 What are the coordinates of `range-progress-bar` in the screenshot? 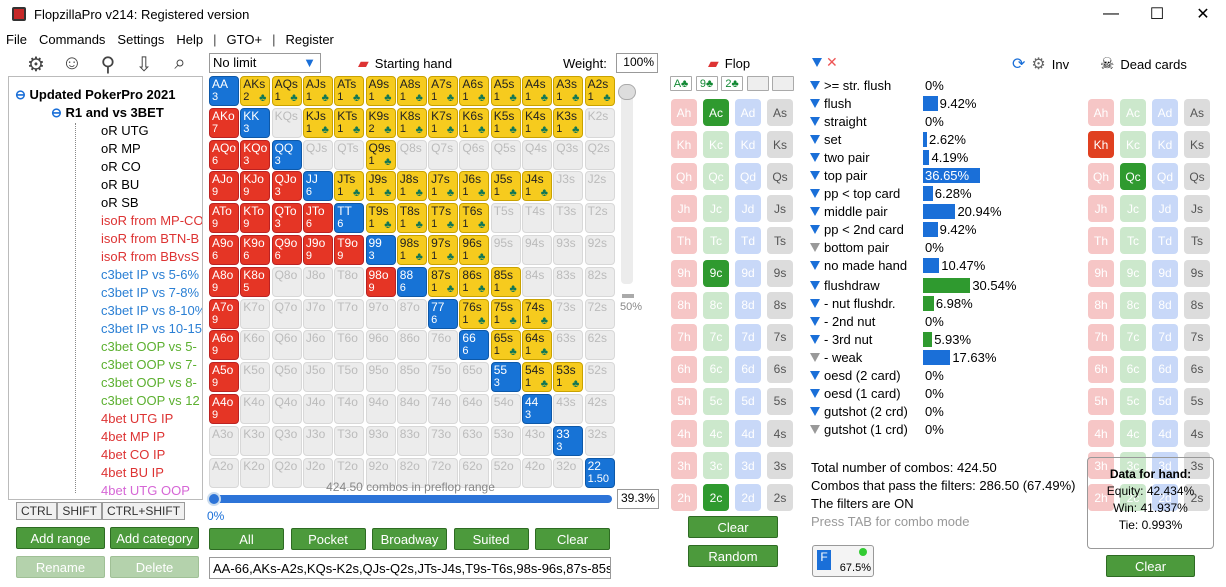 It's located at (410, 499).